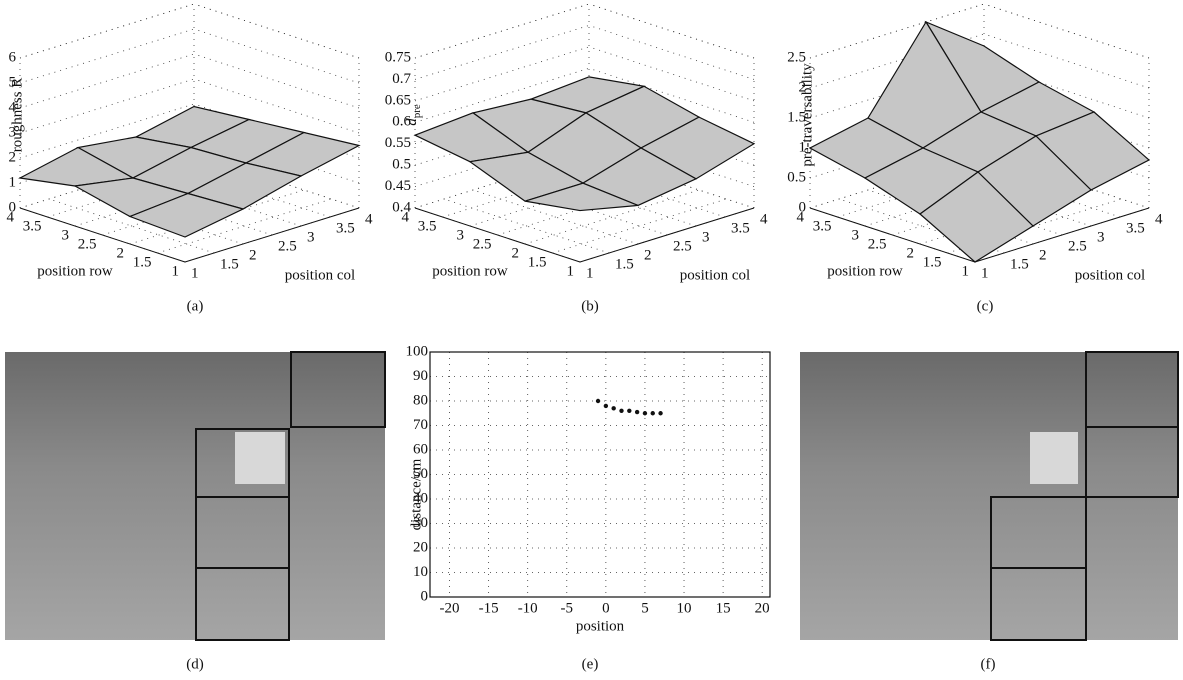  I want to click on y-tick-label: 30, so click(420, 523).